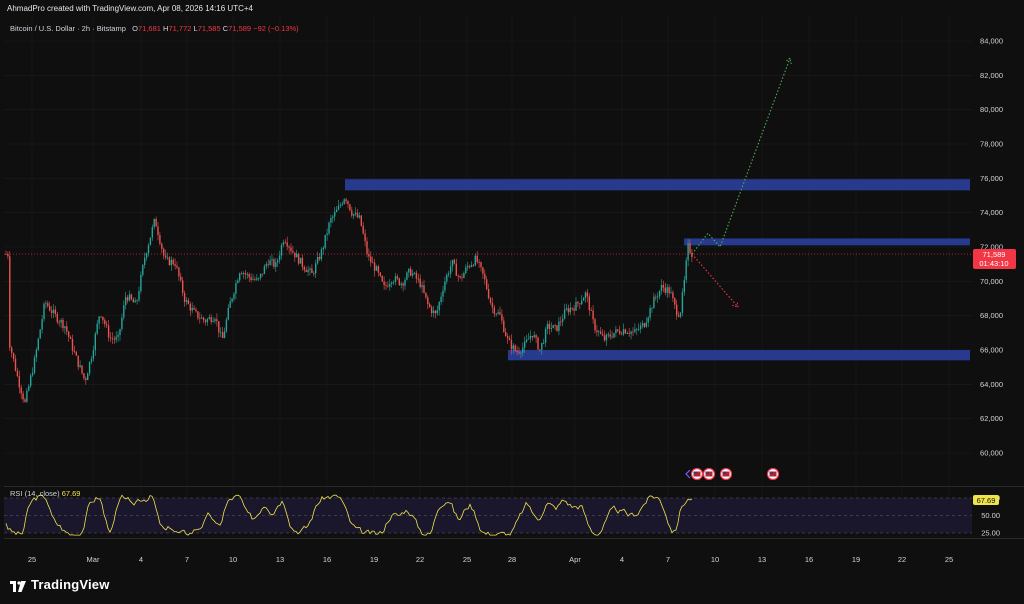 The image size is (1024, 604). What do you see at coordinates (209, 28) in the screenshot?
I see `low-value: 71,585` at bounding box center [209, 28].